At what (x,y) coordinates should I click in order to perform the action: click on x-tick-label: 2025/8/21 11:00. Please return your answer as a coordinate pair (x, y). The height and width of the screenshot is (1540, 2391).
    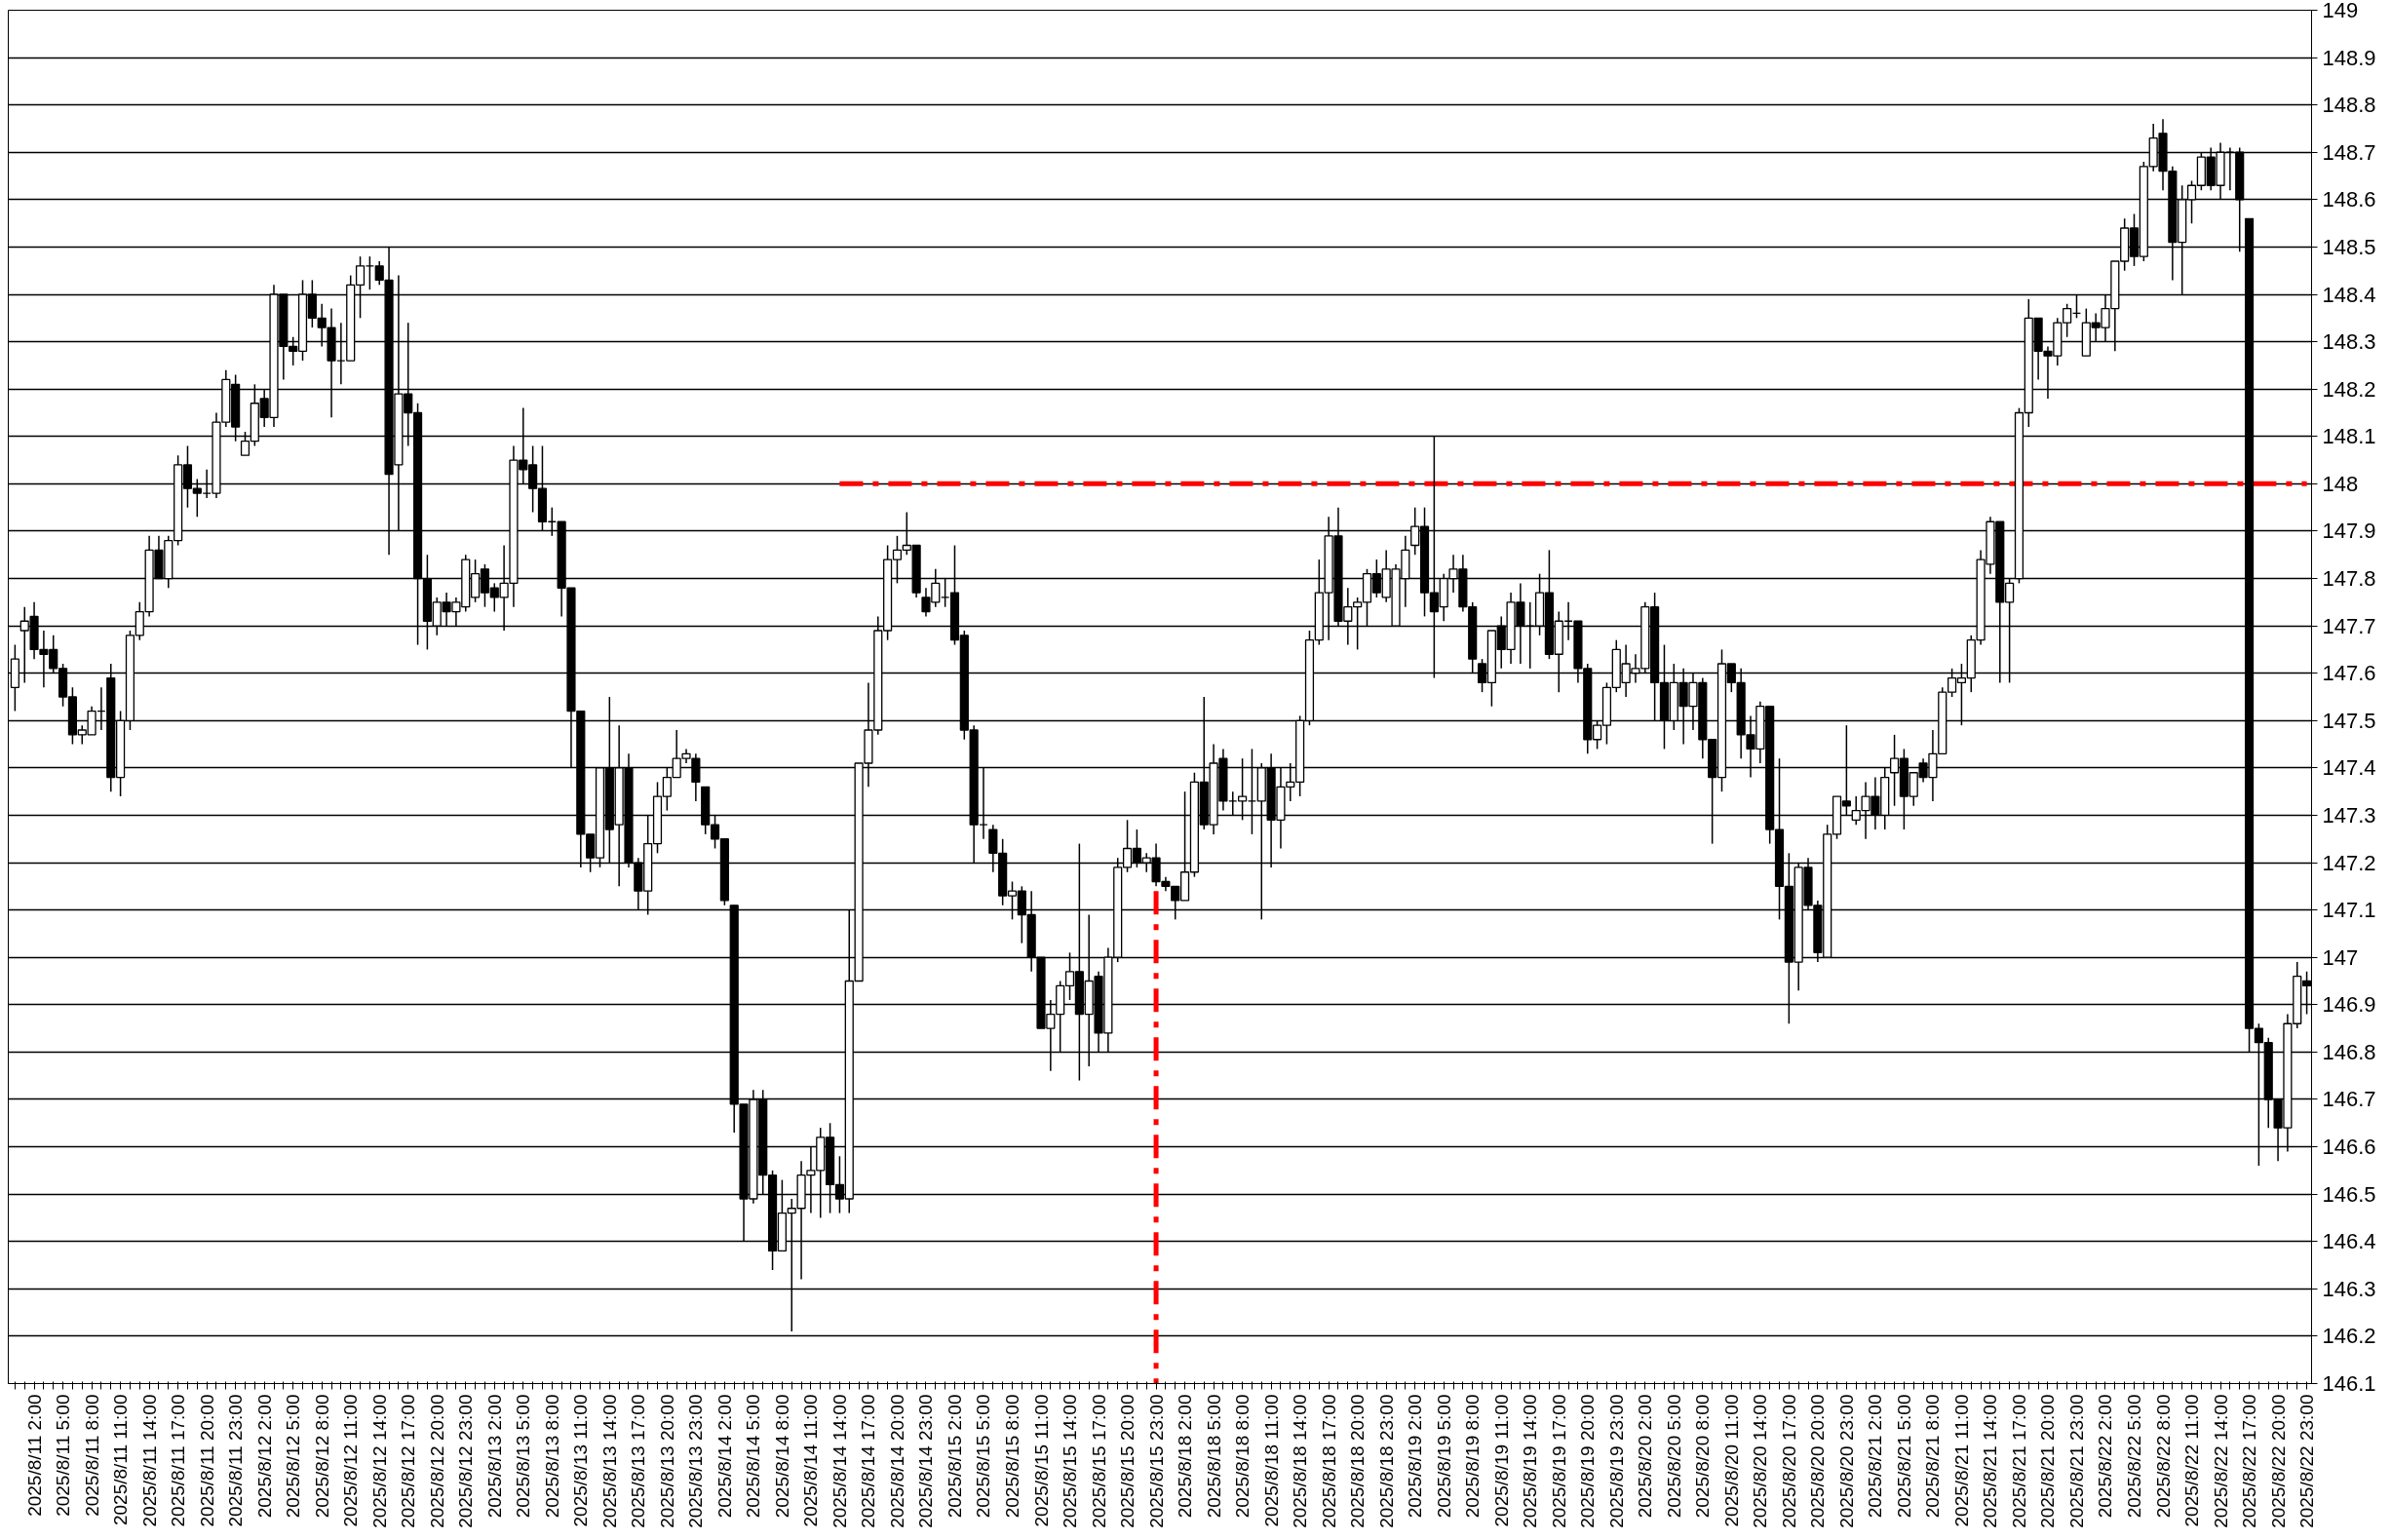
    Looking at the image, I should click on (1961, 1460).